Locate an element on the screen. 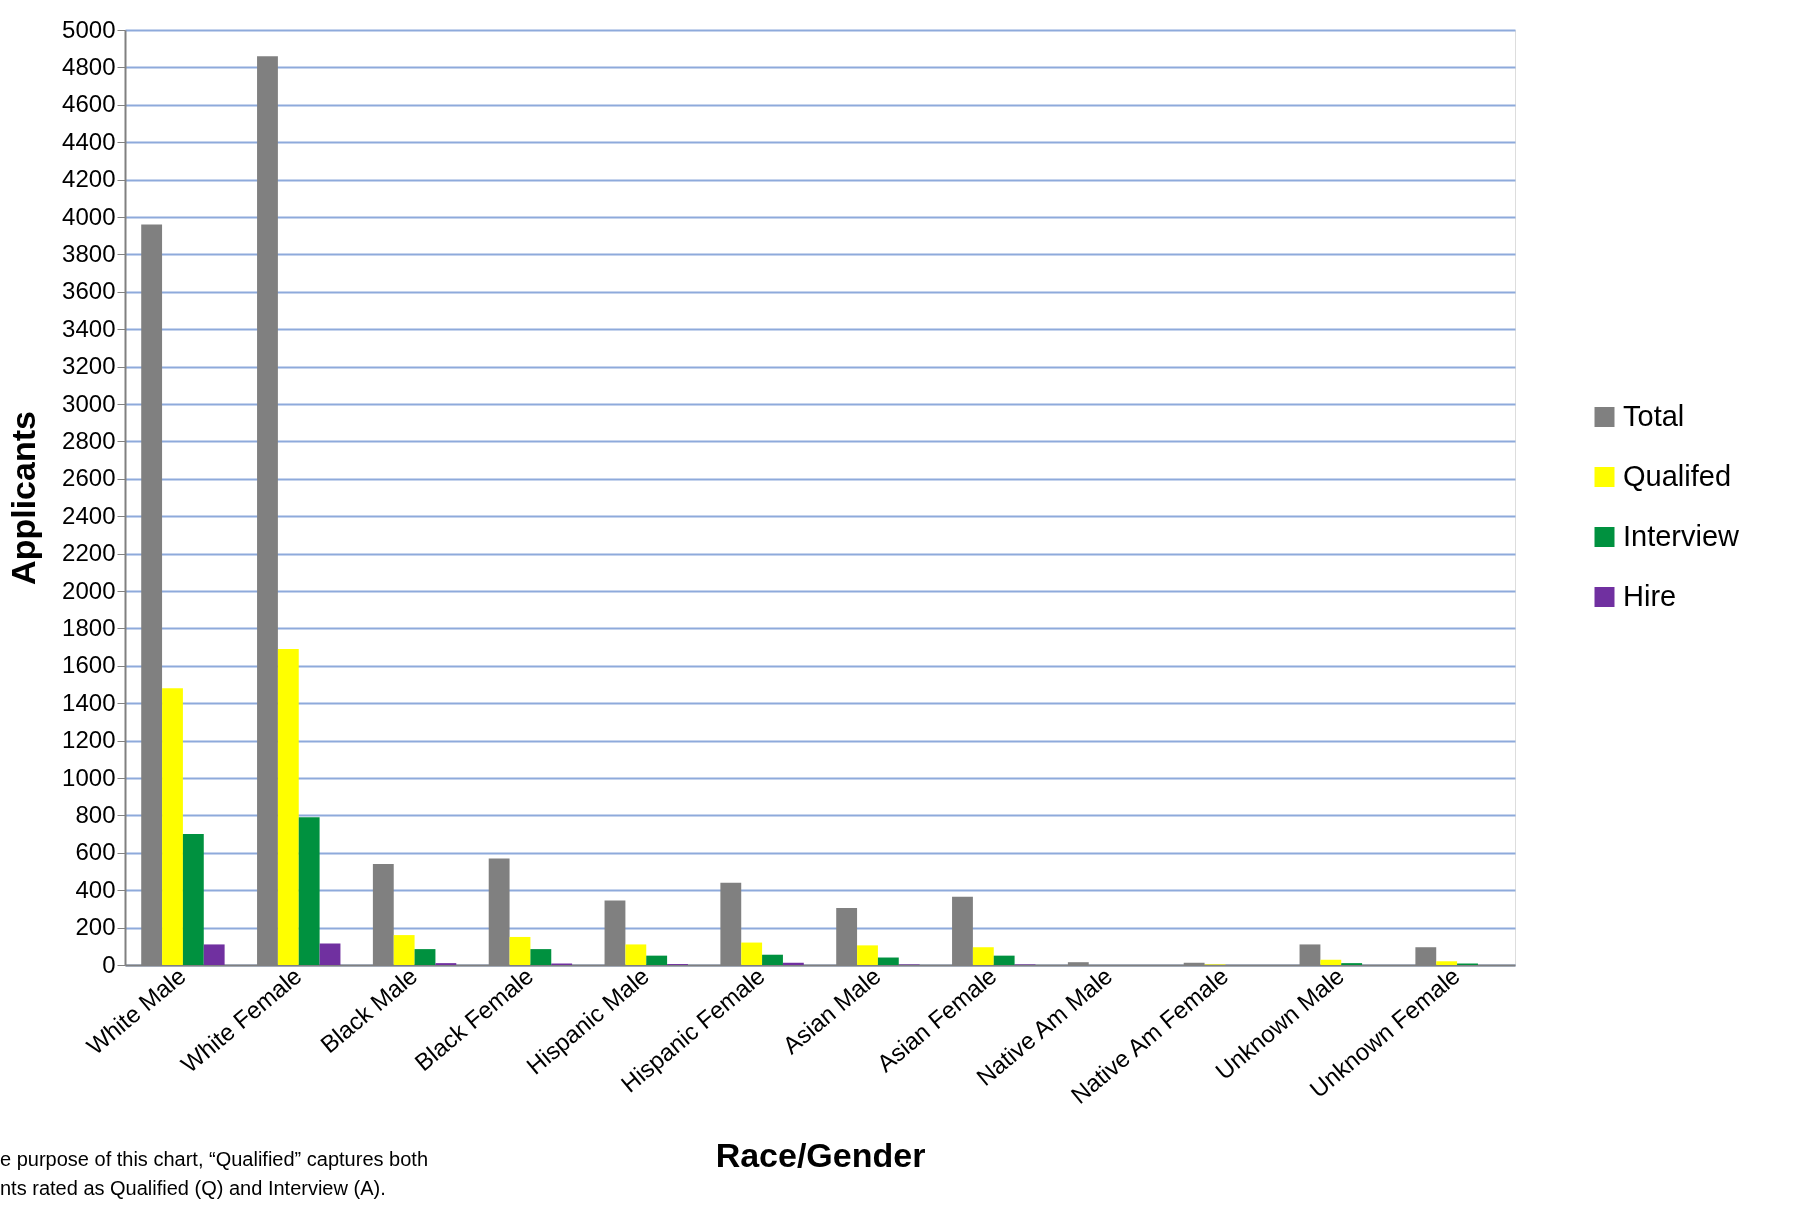  y-axis-title: Applicants is located at coordinates (23, 498).